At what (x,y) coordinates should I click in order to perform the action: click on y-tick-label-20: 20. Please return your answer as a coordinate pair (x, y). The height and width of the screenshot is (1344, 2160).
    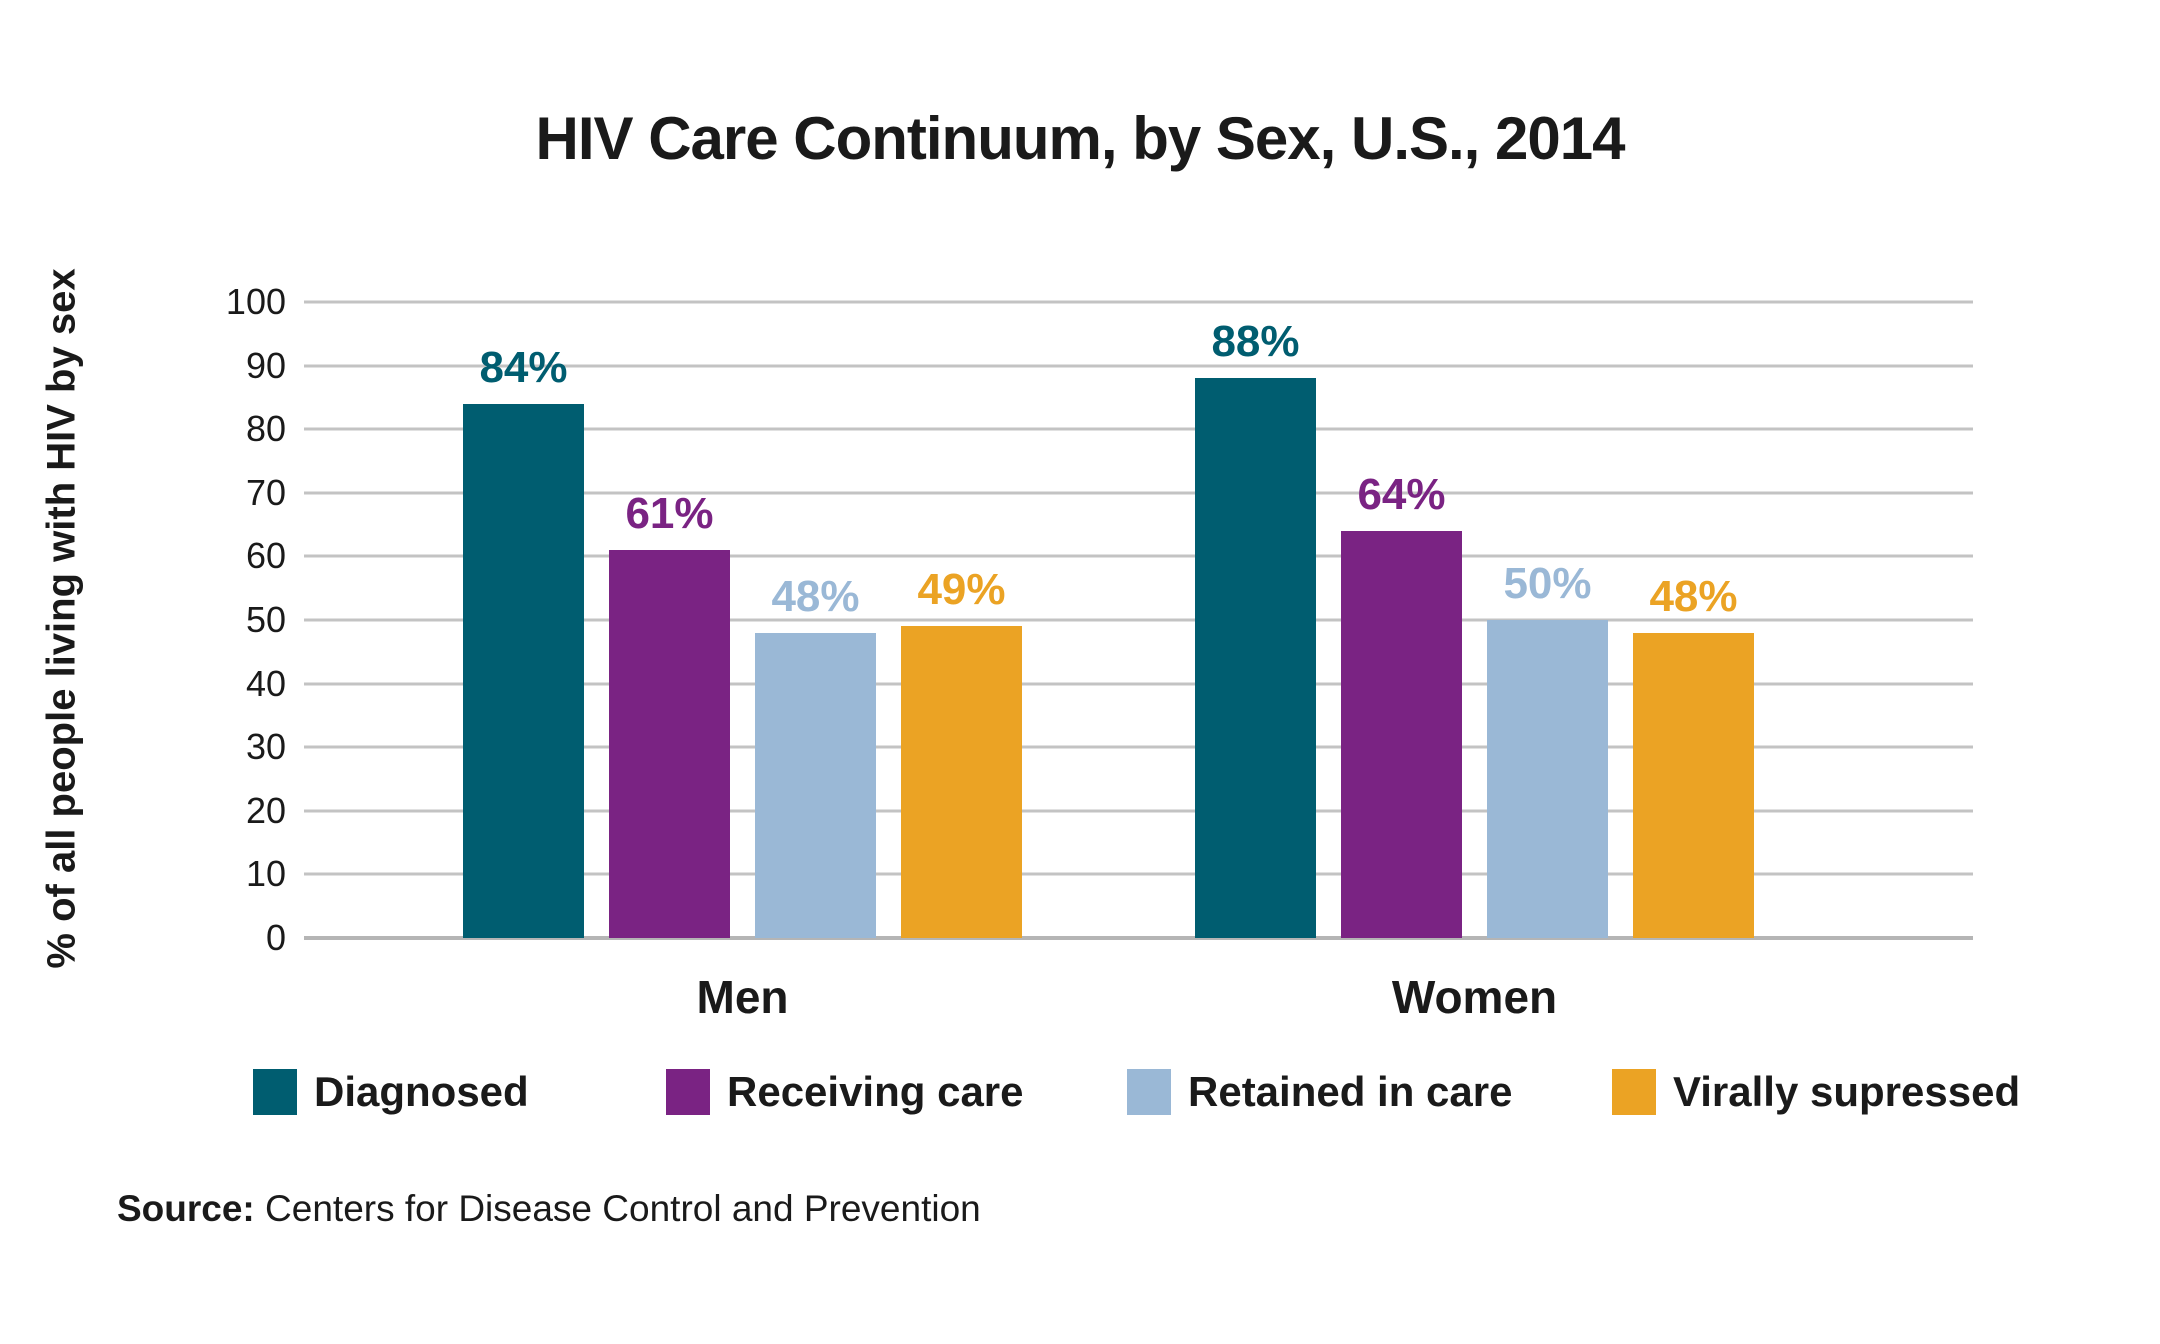
    Looking at the image, I should click on (265, 810).